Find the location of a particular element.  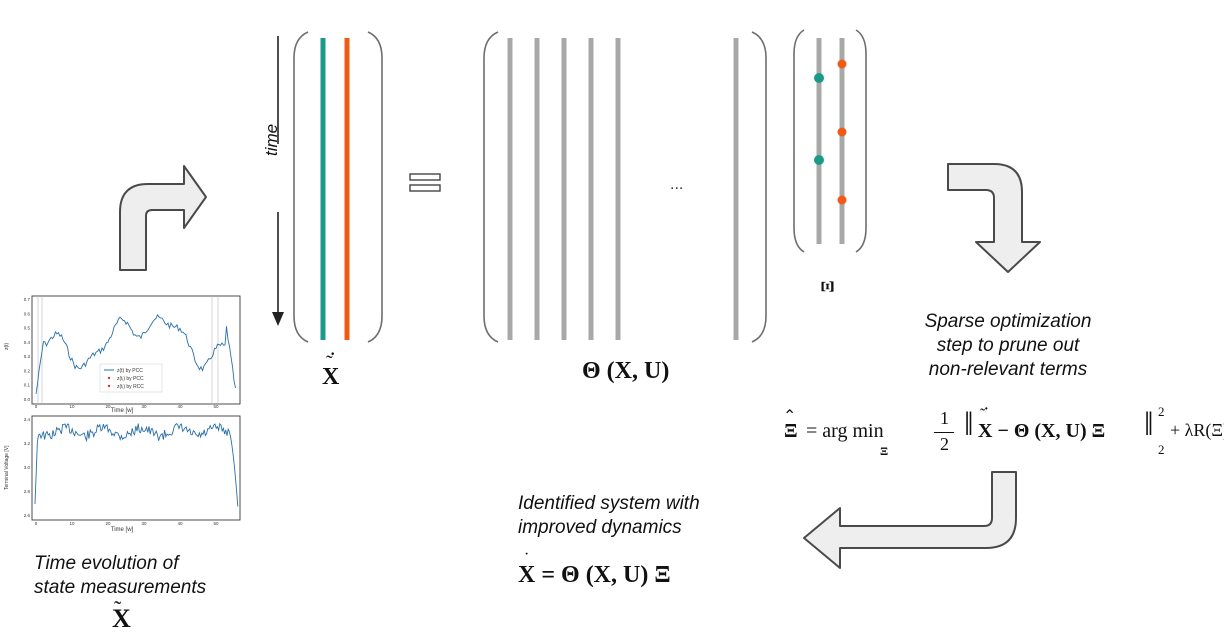

norm-right: ‖ is located at coordinates (1149, 424).